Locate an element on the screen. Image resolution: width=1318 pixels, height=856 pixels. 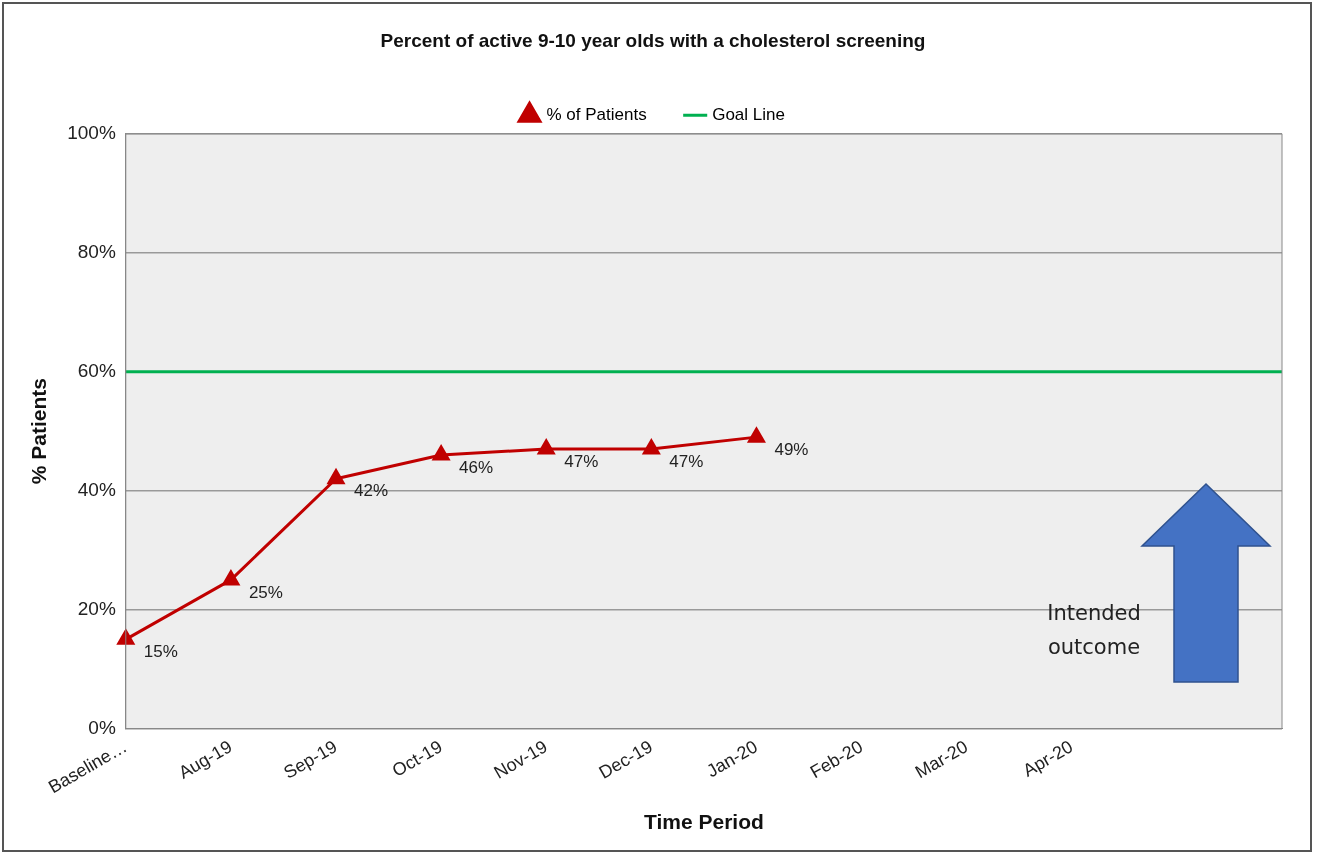
y-tick-label: 80% is located at coordinates (96, 251).